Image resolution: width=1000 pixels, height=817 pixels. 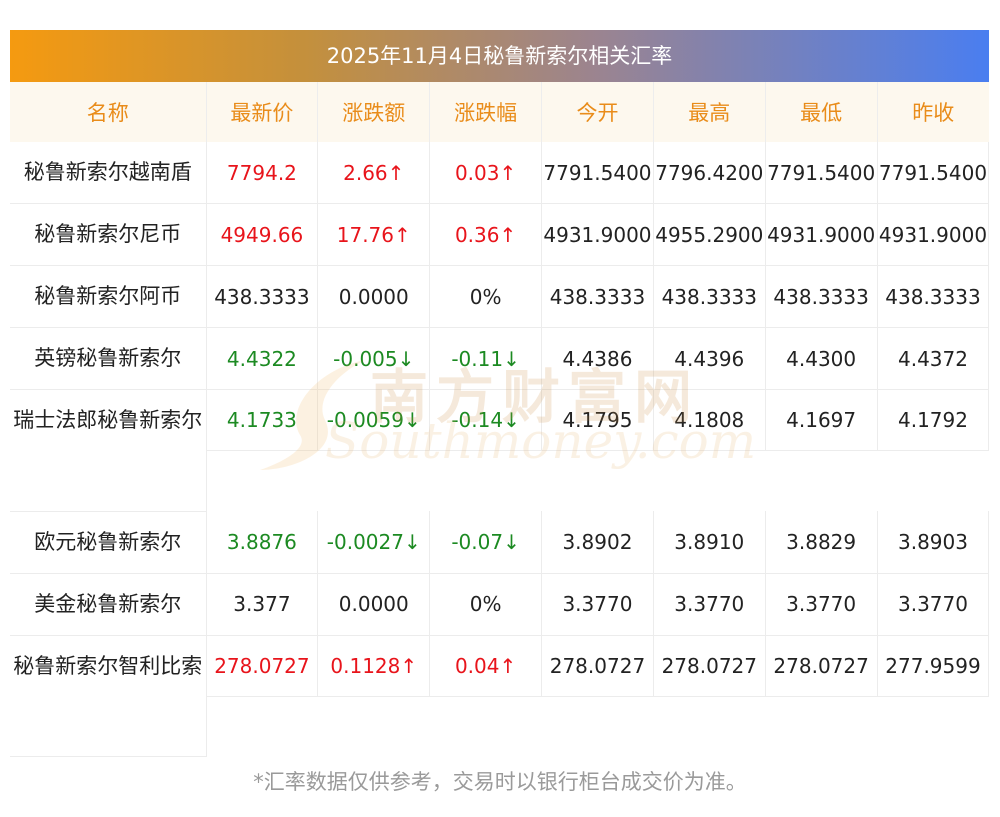 I want to click on cell-change: -0.005↓, so click(x=374, y=358).